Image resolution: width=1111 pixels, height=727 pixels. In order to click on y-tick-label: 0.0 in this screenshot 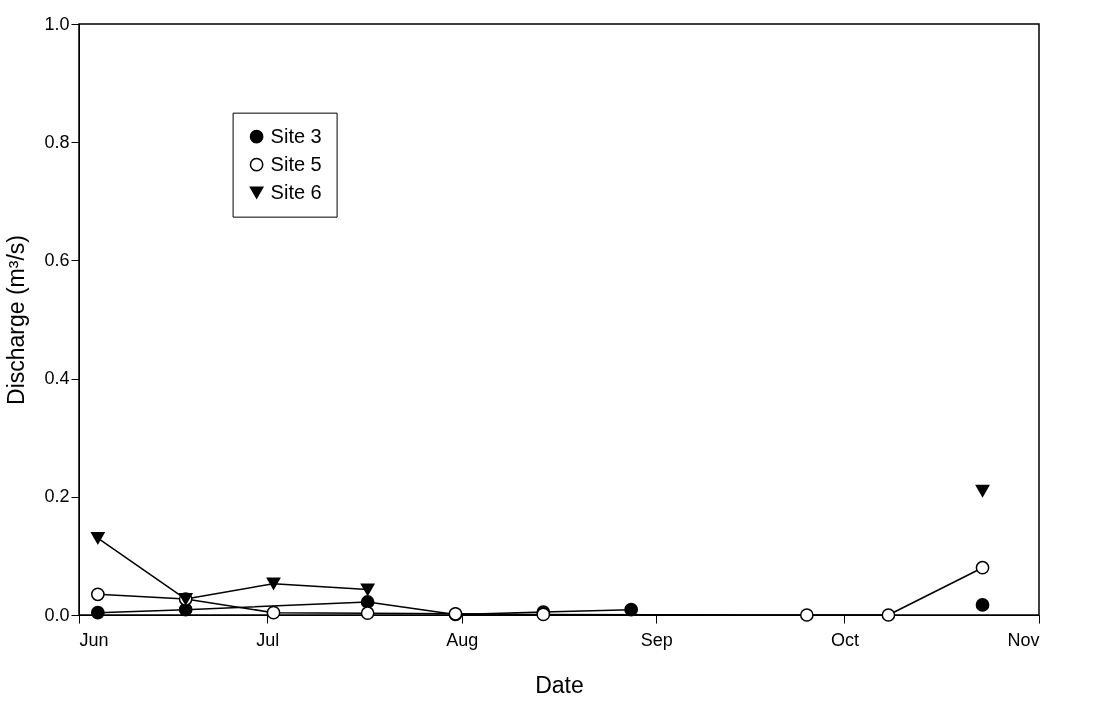, I will do `click(57, 614)`.